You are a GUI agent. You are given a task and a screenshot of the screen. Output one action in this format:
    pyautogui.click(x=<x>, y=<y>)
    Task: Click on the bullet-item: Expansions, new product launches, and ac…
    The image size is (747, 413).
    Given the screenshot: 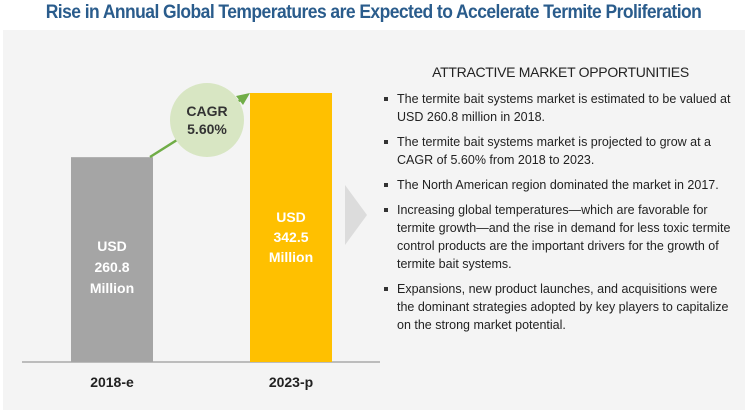 What is the action you would take?
    pyautogui.click(x=560, y=307)
    